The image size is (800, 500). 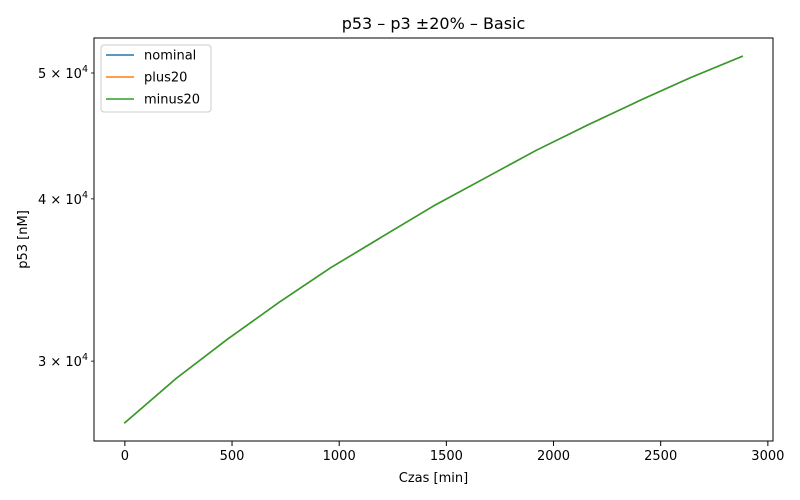 I want to click on y-tick-mantissa: 5 × 10, so click(x=60, y=74).